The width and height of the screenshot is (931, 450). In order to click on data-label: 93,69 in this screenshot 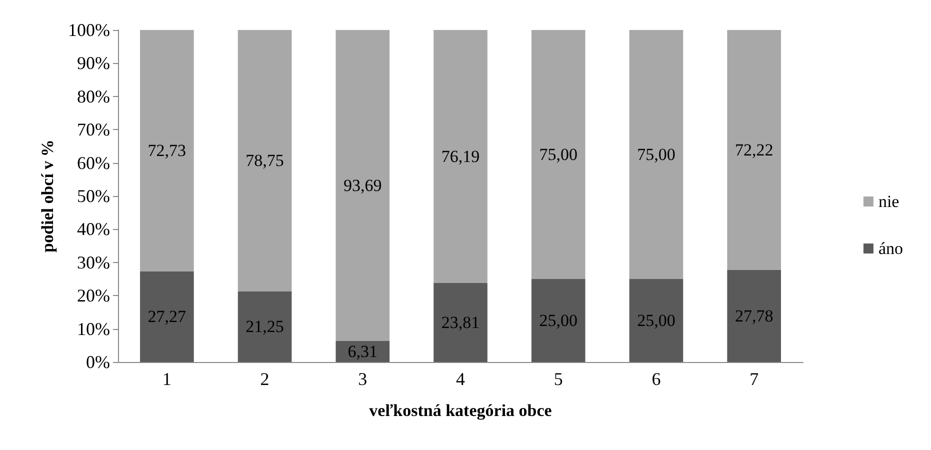, I will do `click(363, 186)`.